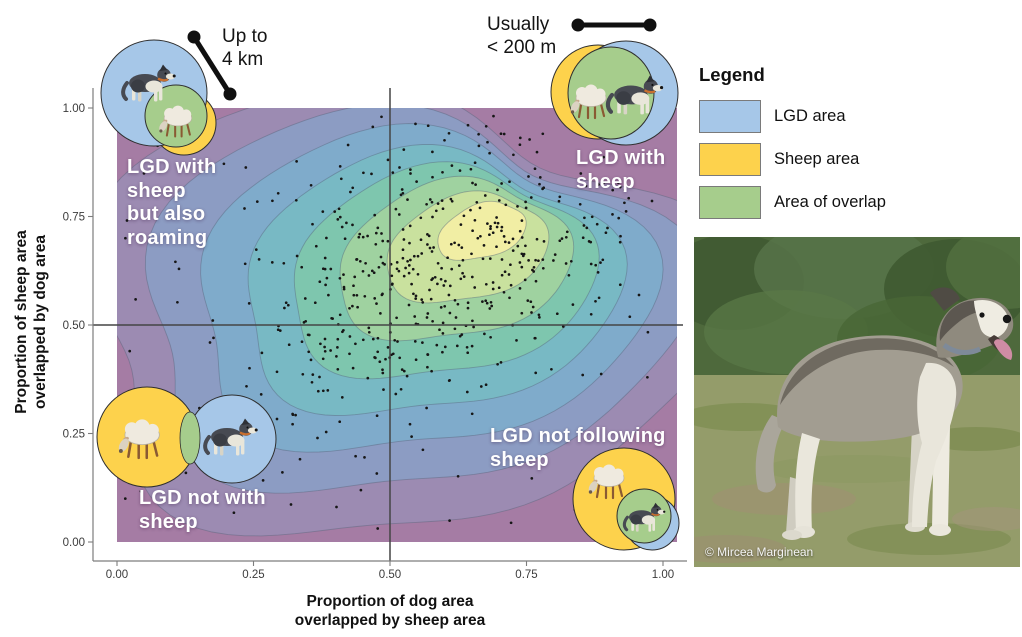 This screenshot has height=637, width=1022. What do you see at coordinates (626, 499) in the screenshot?
I see `venn-bottom-right` at bounding box center [626, 499].